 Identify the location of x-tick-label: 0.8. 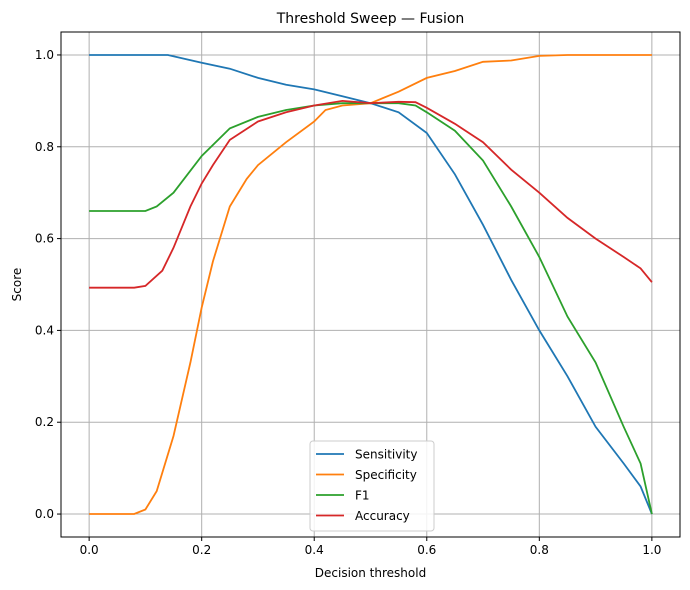
(539, 550).